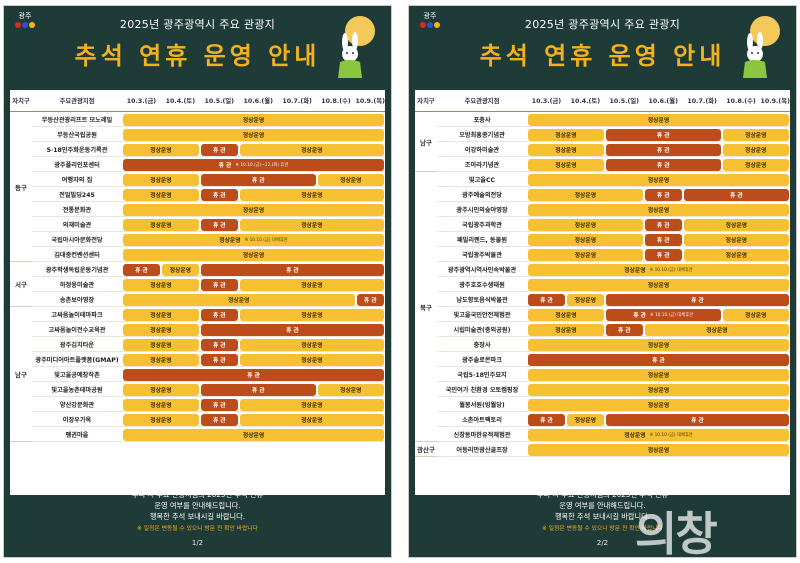 The height and width of the screenshot is (563, 800). I want to click on moon-illustration, so click(765, 31).